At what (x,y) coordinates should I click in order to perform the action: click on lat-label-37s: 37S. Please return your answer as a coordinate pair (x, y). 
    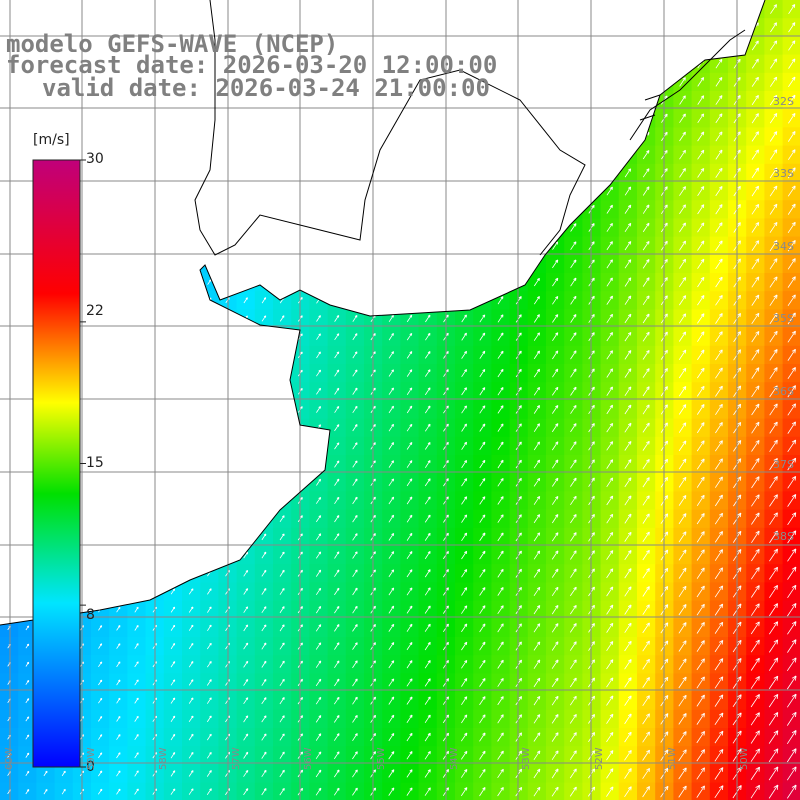
    Looking at the image, I should click on (783, 464).